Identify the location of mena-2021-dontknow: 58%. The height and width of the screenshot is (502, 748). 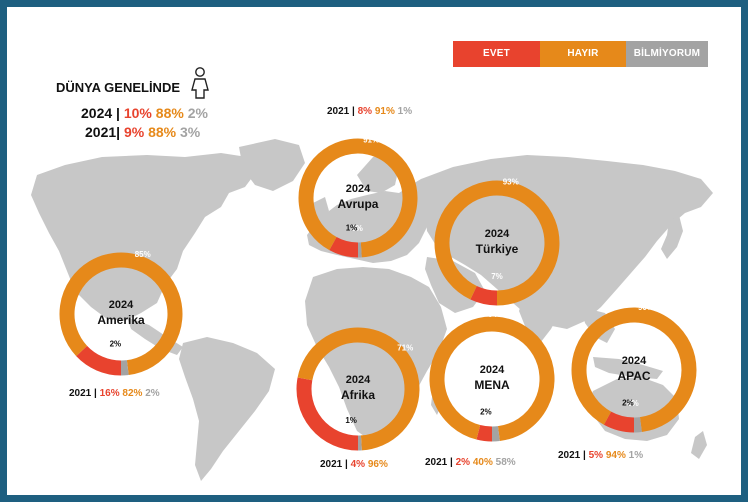
(505, 462).